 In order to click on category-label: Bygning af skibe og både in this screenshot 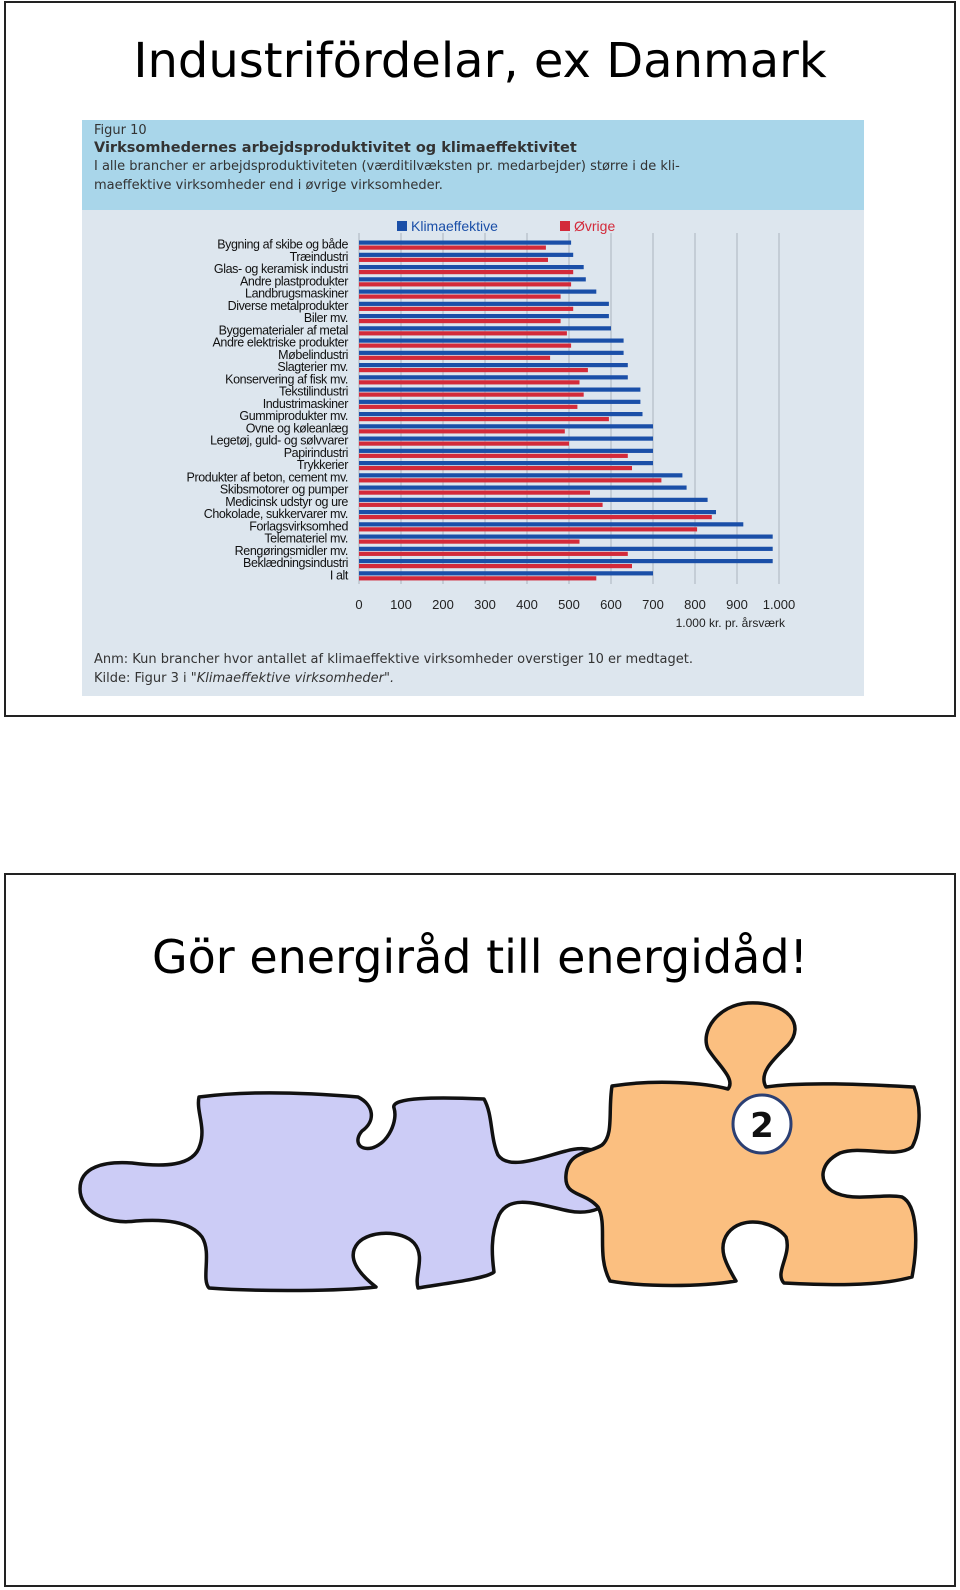, I will do `click(282, 245)`.